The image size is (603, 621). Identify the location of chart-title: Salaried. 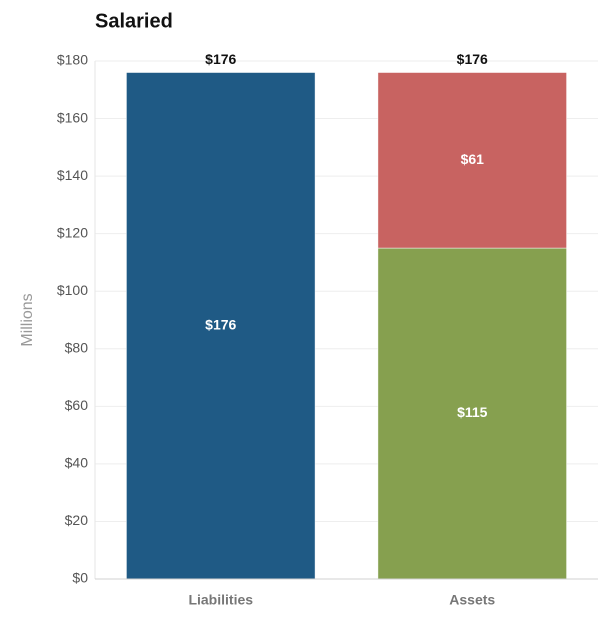
(134, 21).